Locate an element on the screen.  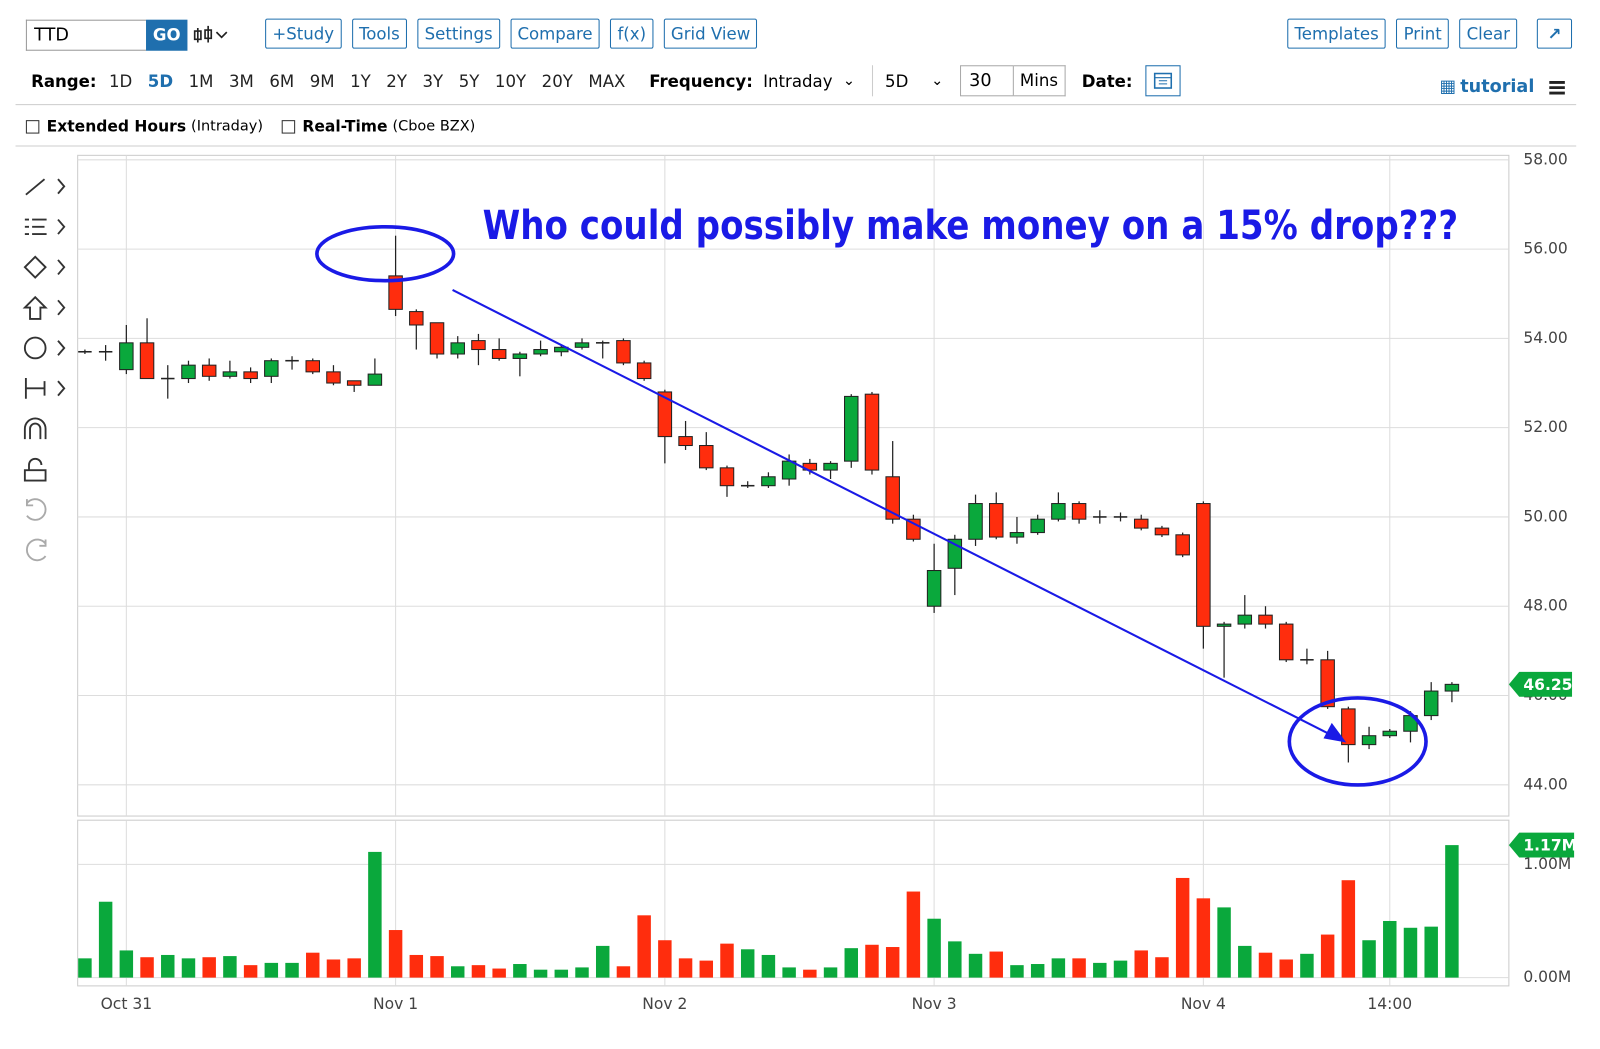
range-option: 9M is located at coordinates (322, 80).